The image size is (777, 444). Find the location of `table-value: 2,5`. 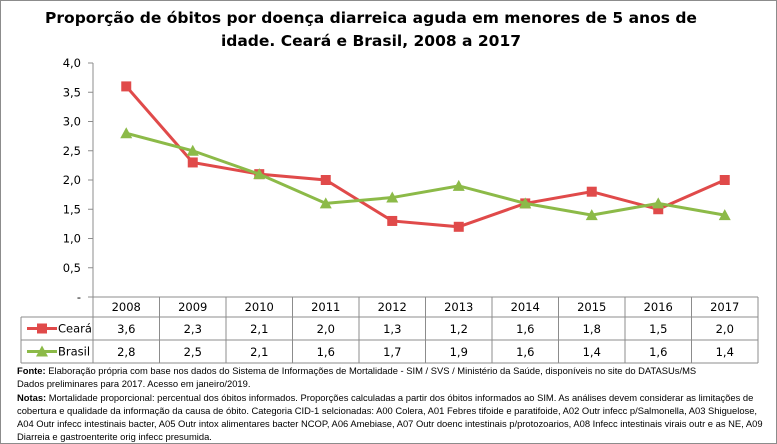

table-value: 2,5 is located at coordinates (193, 352).